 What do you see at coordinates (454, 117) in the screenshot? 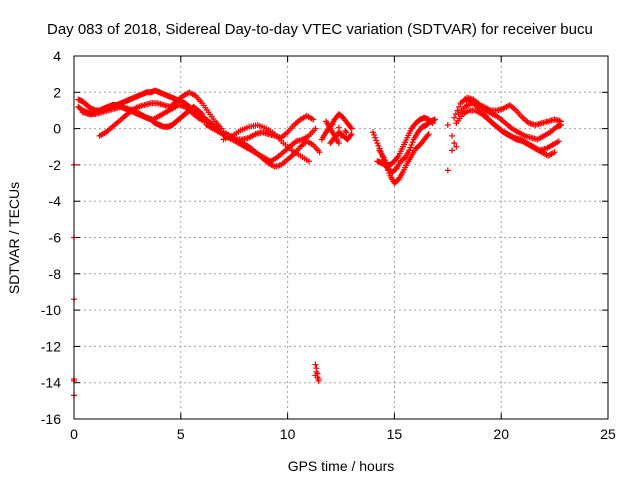
I see `data-point-track-n` at bounding box center [454, 117].